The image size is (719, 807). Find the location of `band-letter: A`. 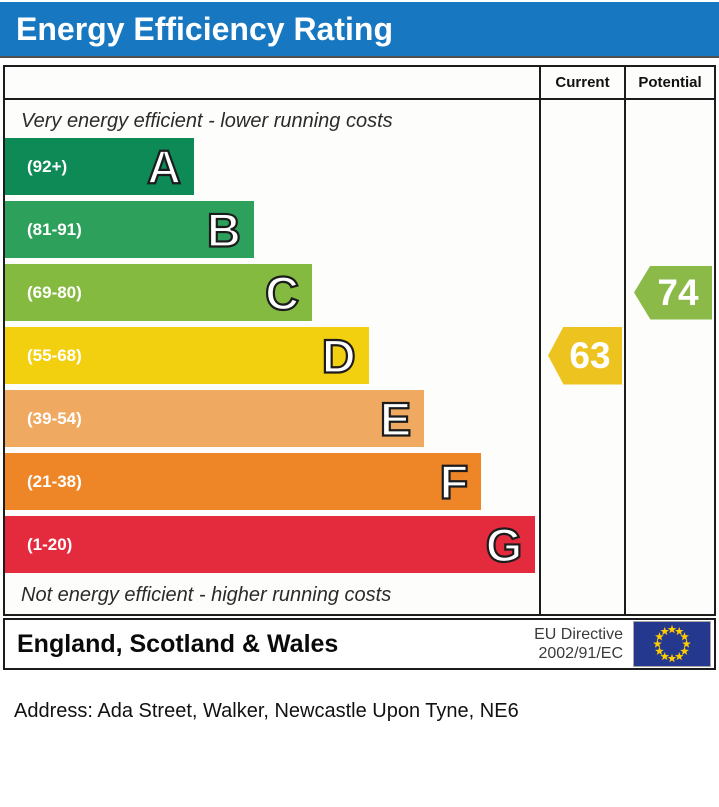

band-letter: A is located at coordinates (164, 166).